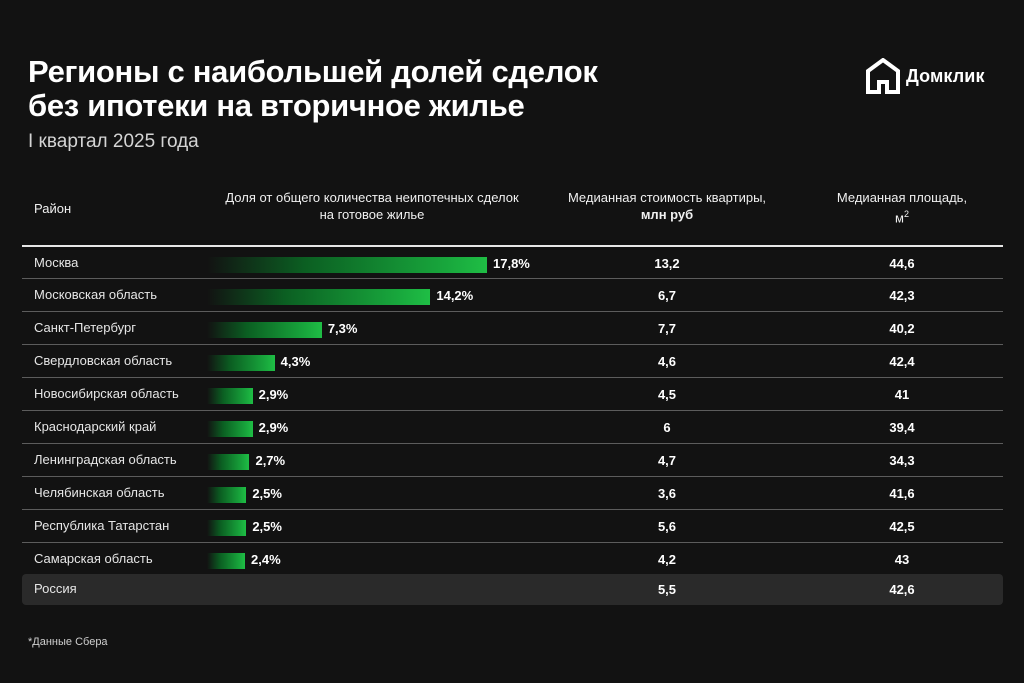 This screenshot has height=683, width=1024. What do you see at coordinates (99, 492) in the screenshot?
I see `row-region: Челябинская область` at bounding box center [99, 492].